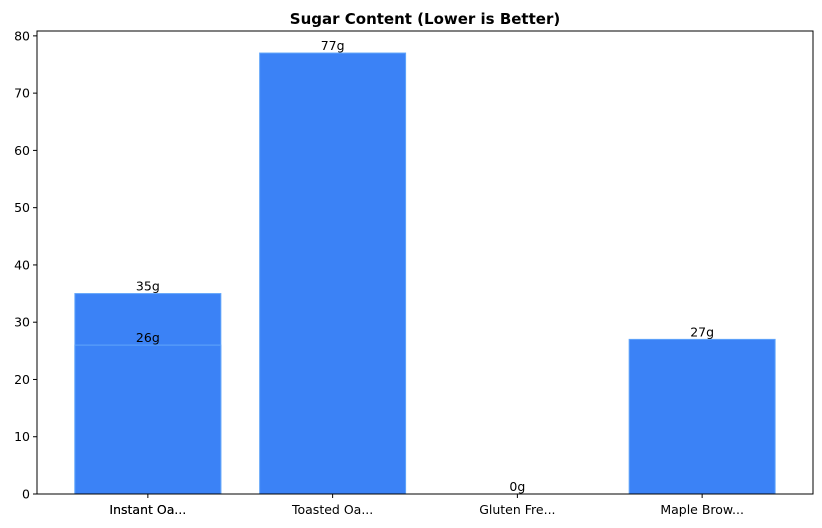 Image resolution: width=822 pixels, height=528 pixels. Describe the element at coordinates (26, 494) in the screenshot. I see `y-tick-label: 0` at that location.